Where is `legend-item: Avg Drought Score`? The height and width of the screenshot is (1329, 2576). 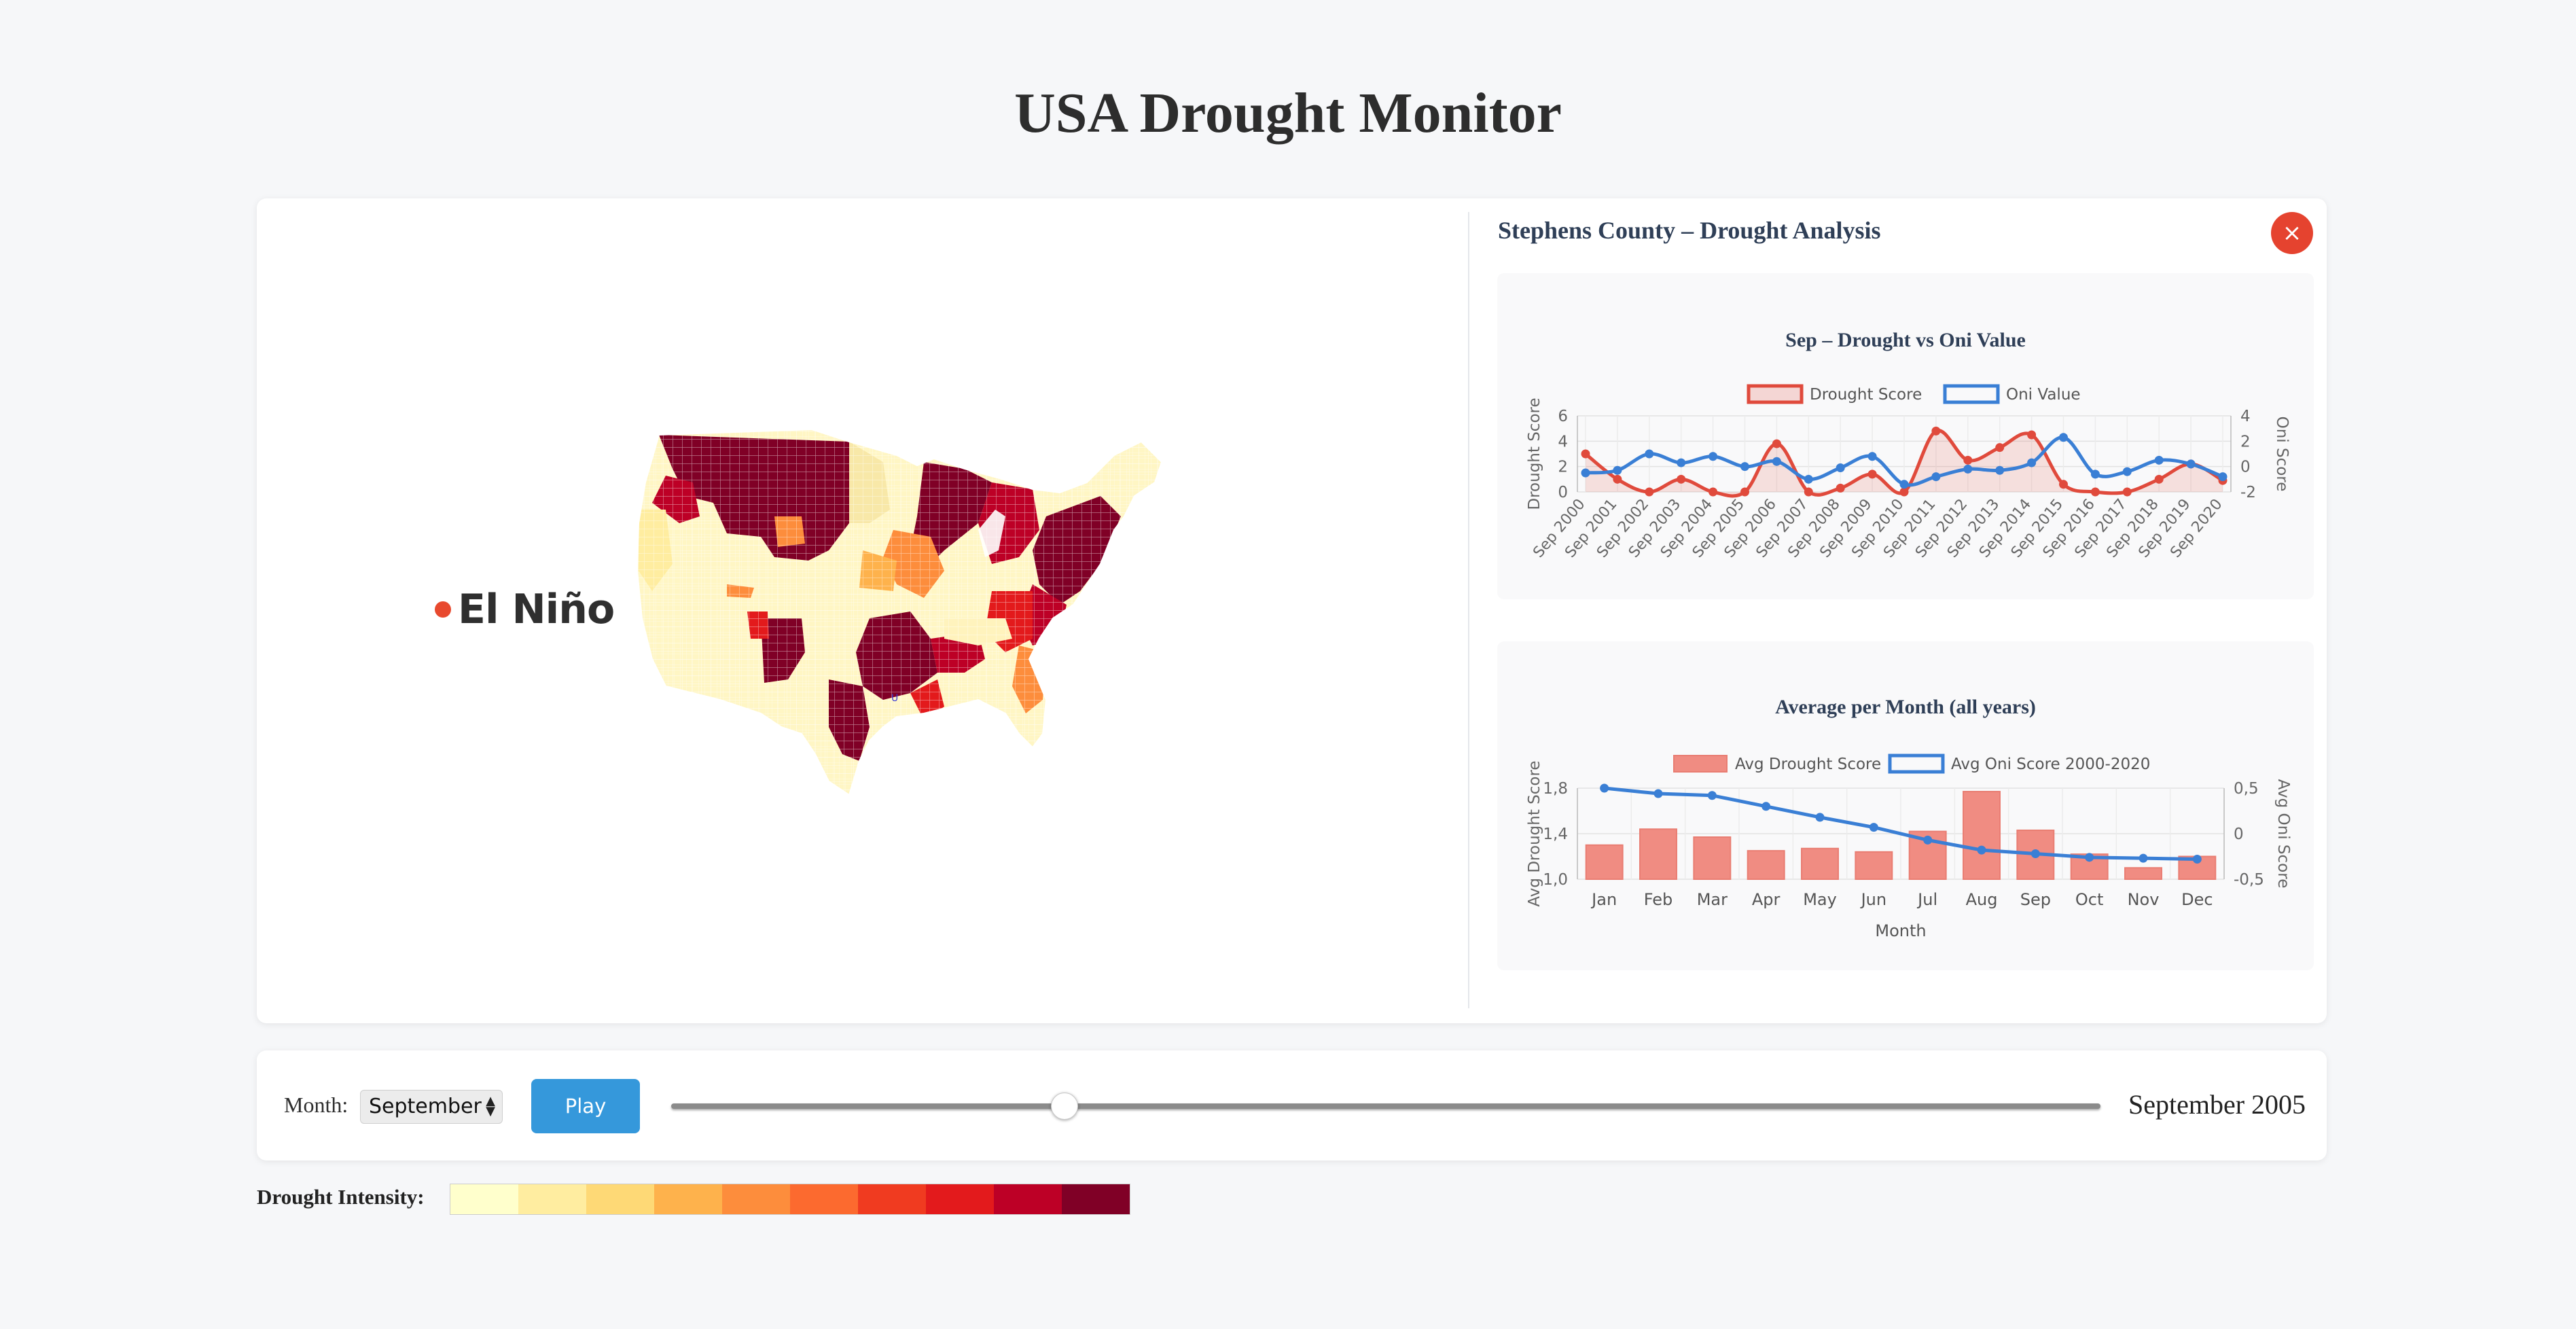 legend-item: Avg Drought Score is located at coordinates (1777, 764).